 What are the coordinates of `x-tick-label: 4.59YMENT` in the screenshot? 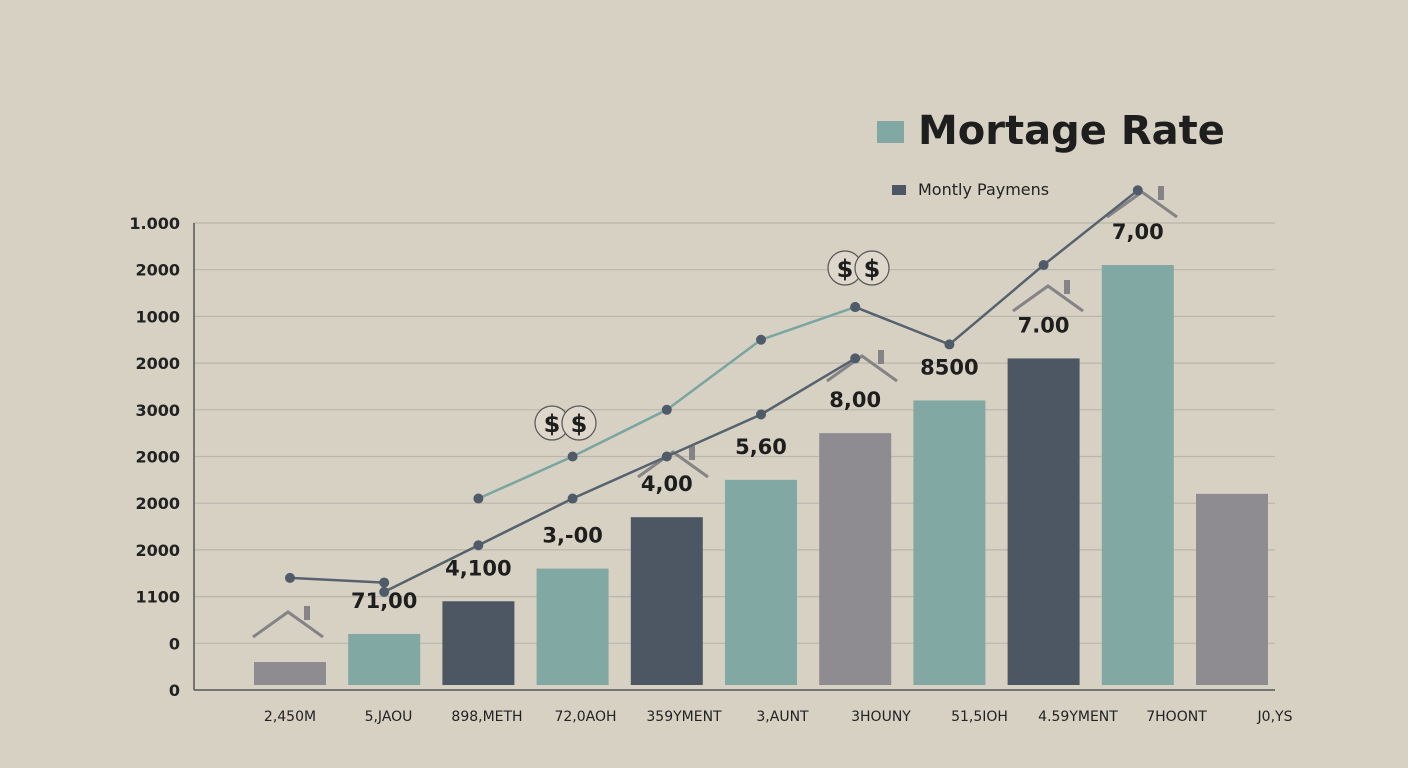 It's located at (1078, 717).